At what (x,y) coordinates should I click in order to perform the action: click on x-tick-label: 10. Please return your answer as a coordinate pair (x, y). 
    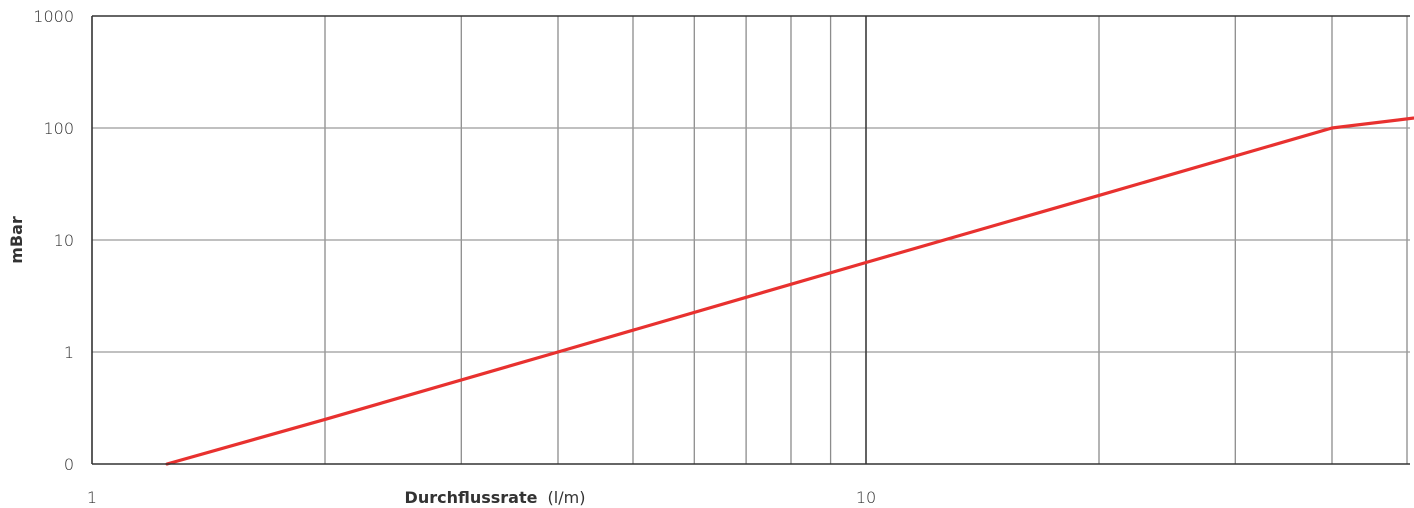
    Looking at the image, I should click on (866, 497).